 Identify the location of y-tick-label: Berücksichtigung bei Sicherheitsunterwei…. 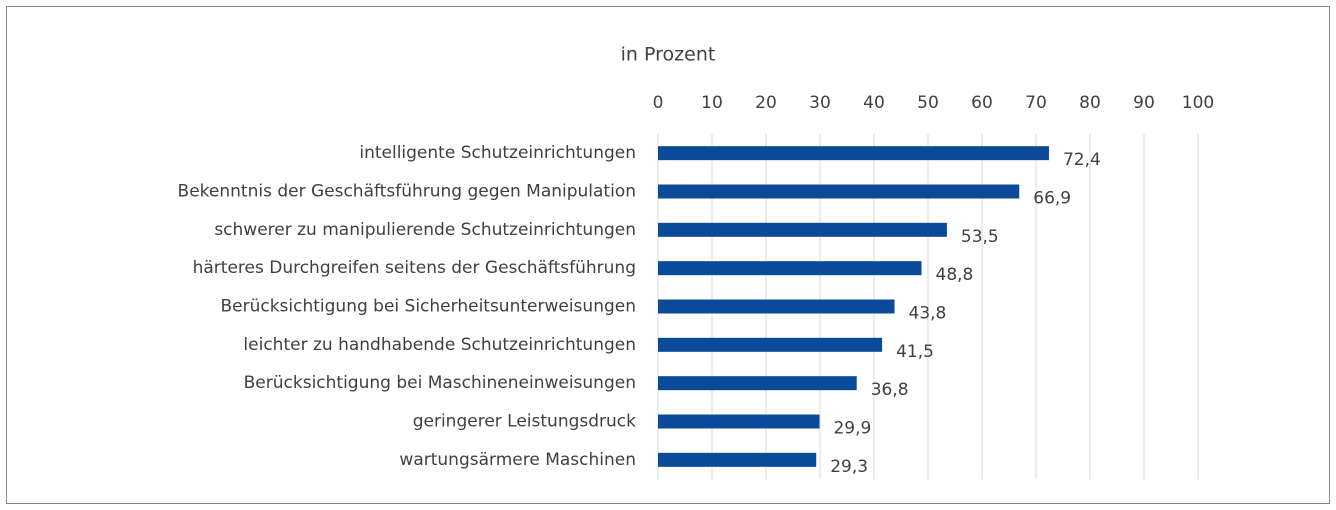
(428, 307).